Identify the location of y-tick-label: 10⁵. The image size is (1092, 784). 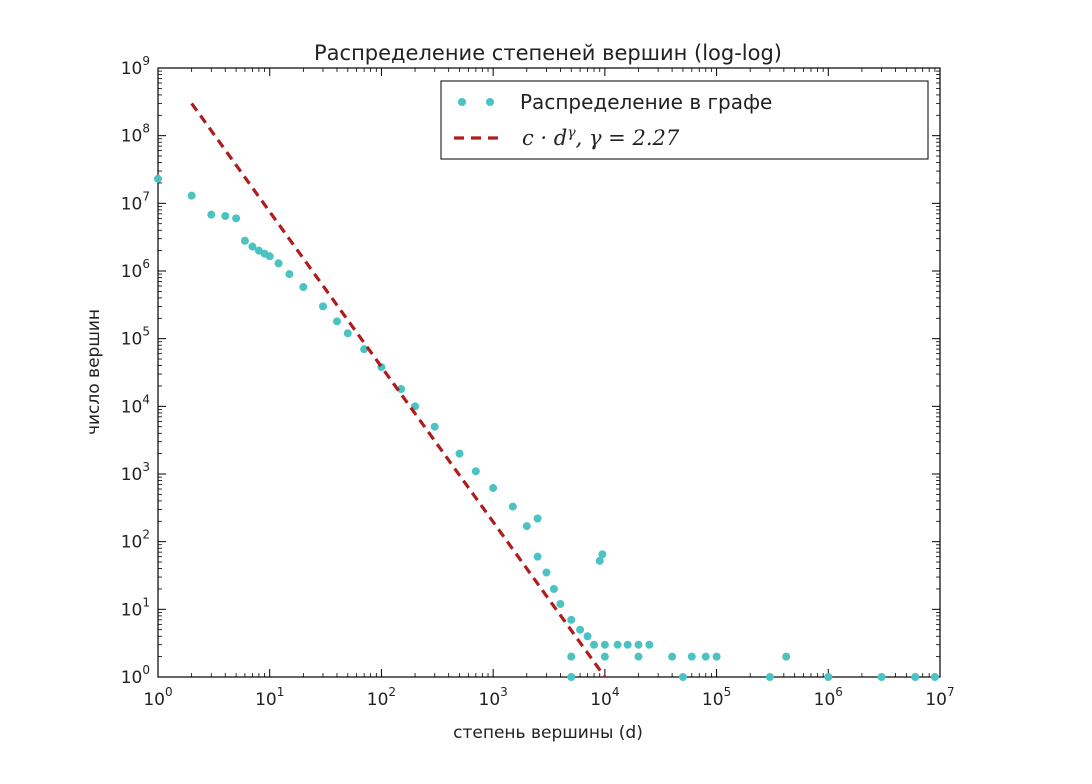
(135, 337).